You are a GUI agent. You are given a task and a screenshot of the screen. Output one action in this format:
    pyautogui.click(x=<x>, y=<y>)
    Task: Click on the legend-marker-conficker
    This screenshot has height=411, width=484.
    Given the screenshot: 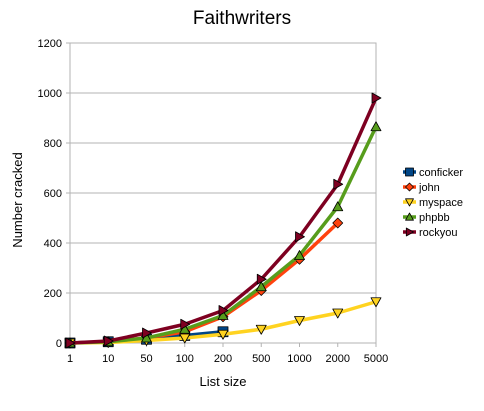 What is the action you would take?
    pyautogui.click(x=409, y=172)
    